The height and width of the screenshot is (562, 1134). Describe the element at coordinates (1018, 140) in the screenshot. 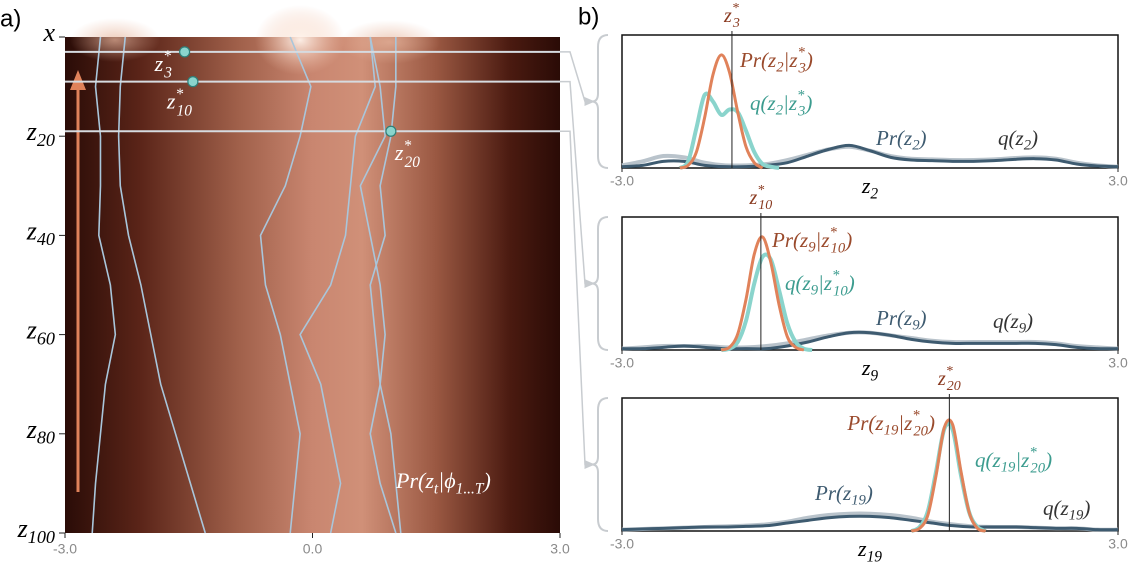

I see `series-label: q(z2)` at that location.